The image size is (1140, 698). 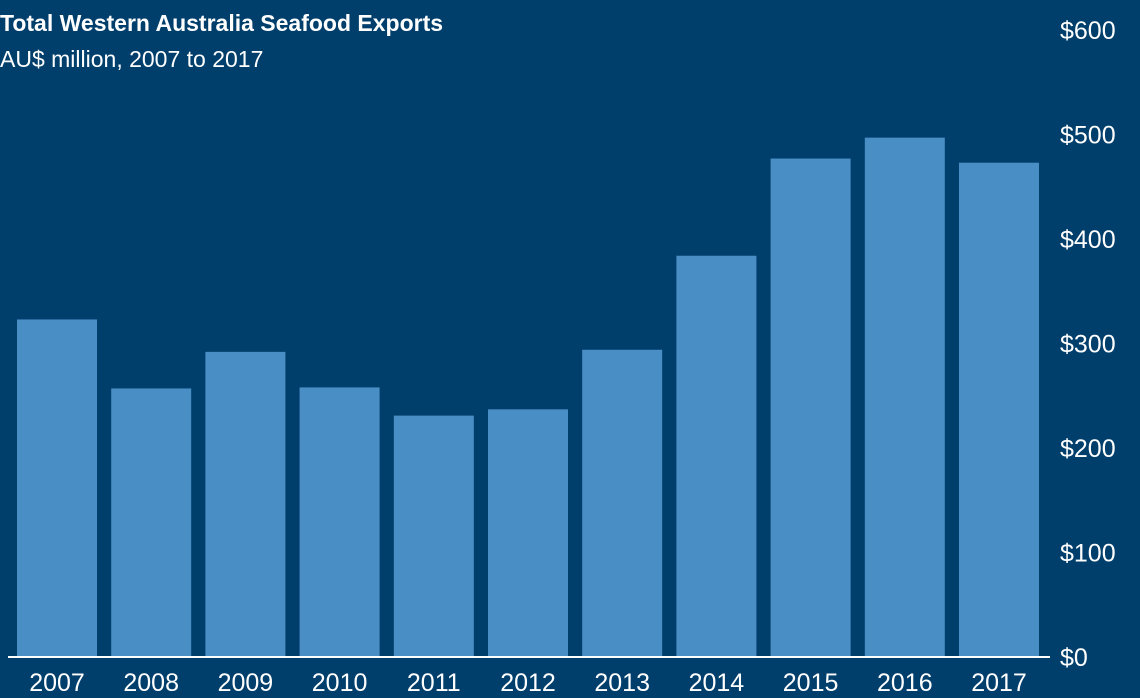 I want to click on x-tick-label: 2014, so click(x=717, y=683).